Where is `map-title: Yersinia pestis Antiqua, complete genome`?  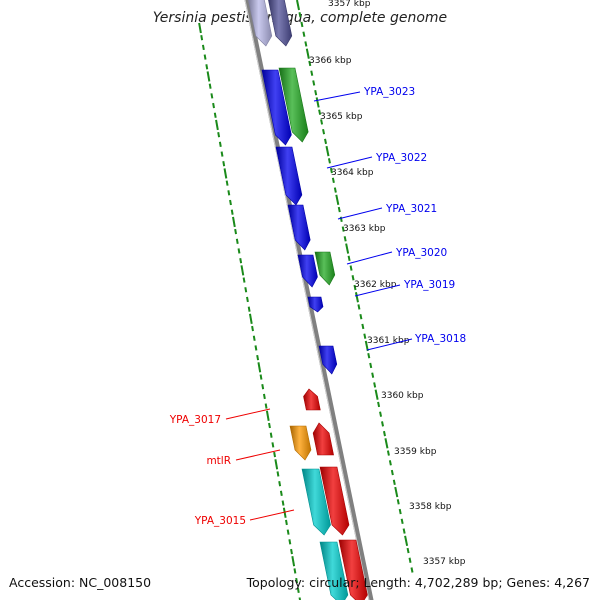
map-title: Yersinia pestis Antiqua, complete genome is located at coordinates (300, 18).